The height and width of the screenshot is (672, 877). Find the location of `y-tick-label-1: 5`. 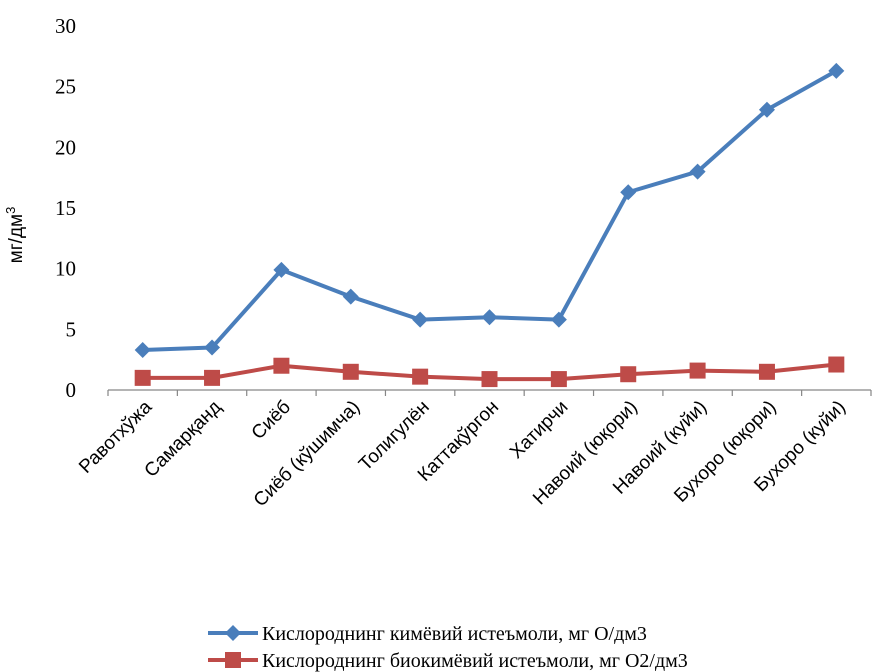

y-tick-label-1: 5 is located at coordinates (71, 329).